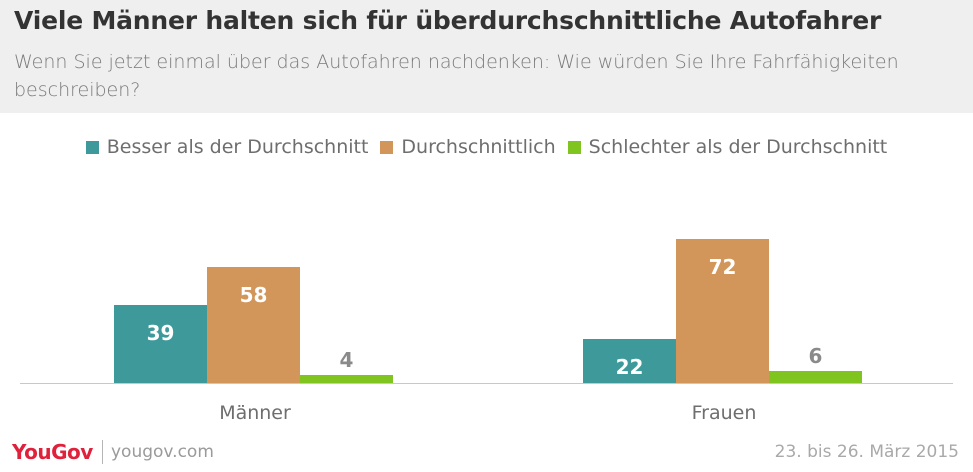 This screenshot has width=973, height=472. What do you see at coordinates (162, 452) in the screenshot?
I see `footer-site-link: yougov.com` at bounding box center [162, 452].